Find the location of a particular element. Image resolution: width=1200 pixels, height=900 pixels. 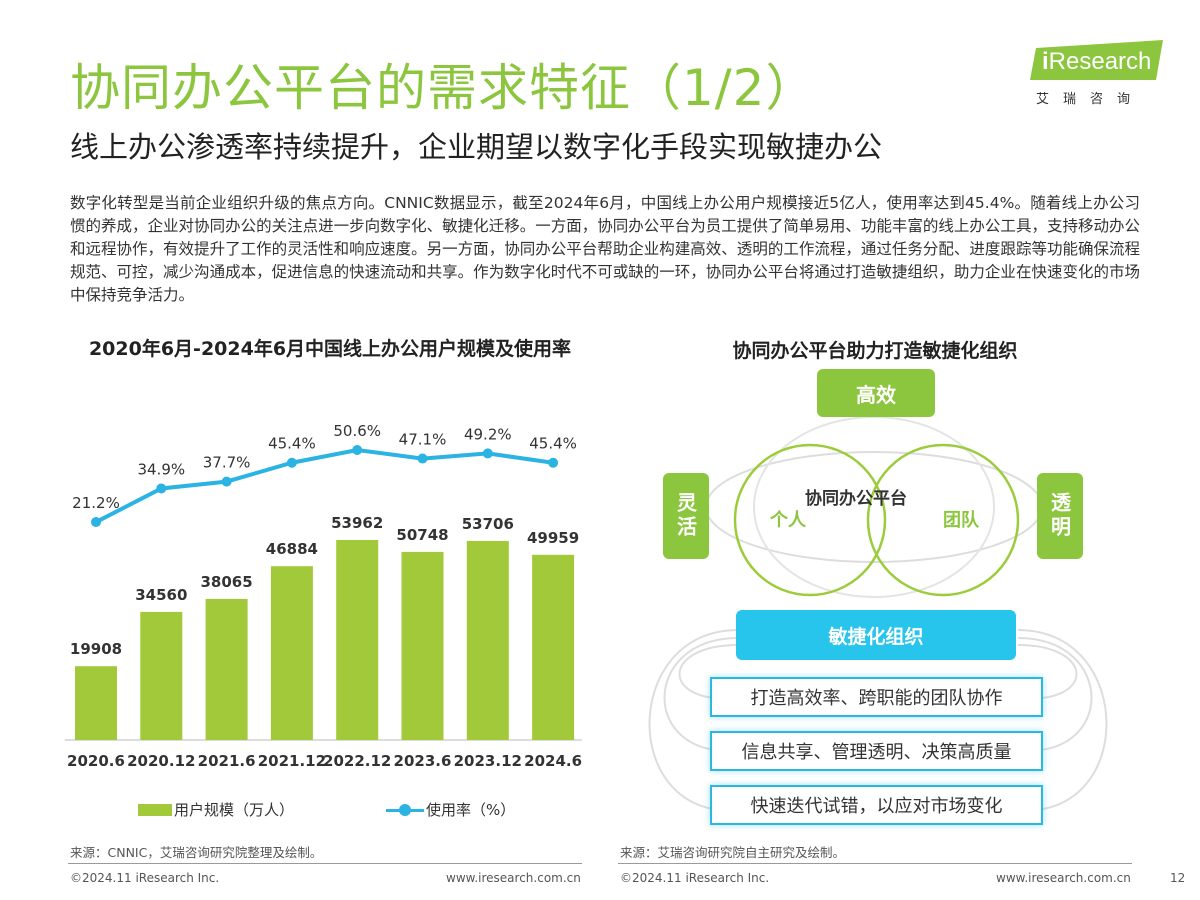

feature-box: 快速迭代试错，以应对市场变化 is located at coordinates (876, 805).